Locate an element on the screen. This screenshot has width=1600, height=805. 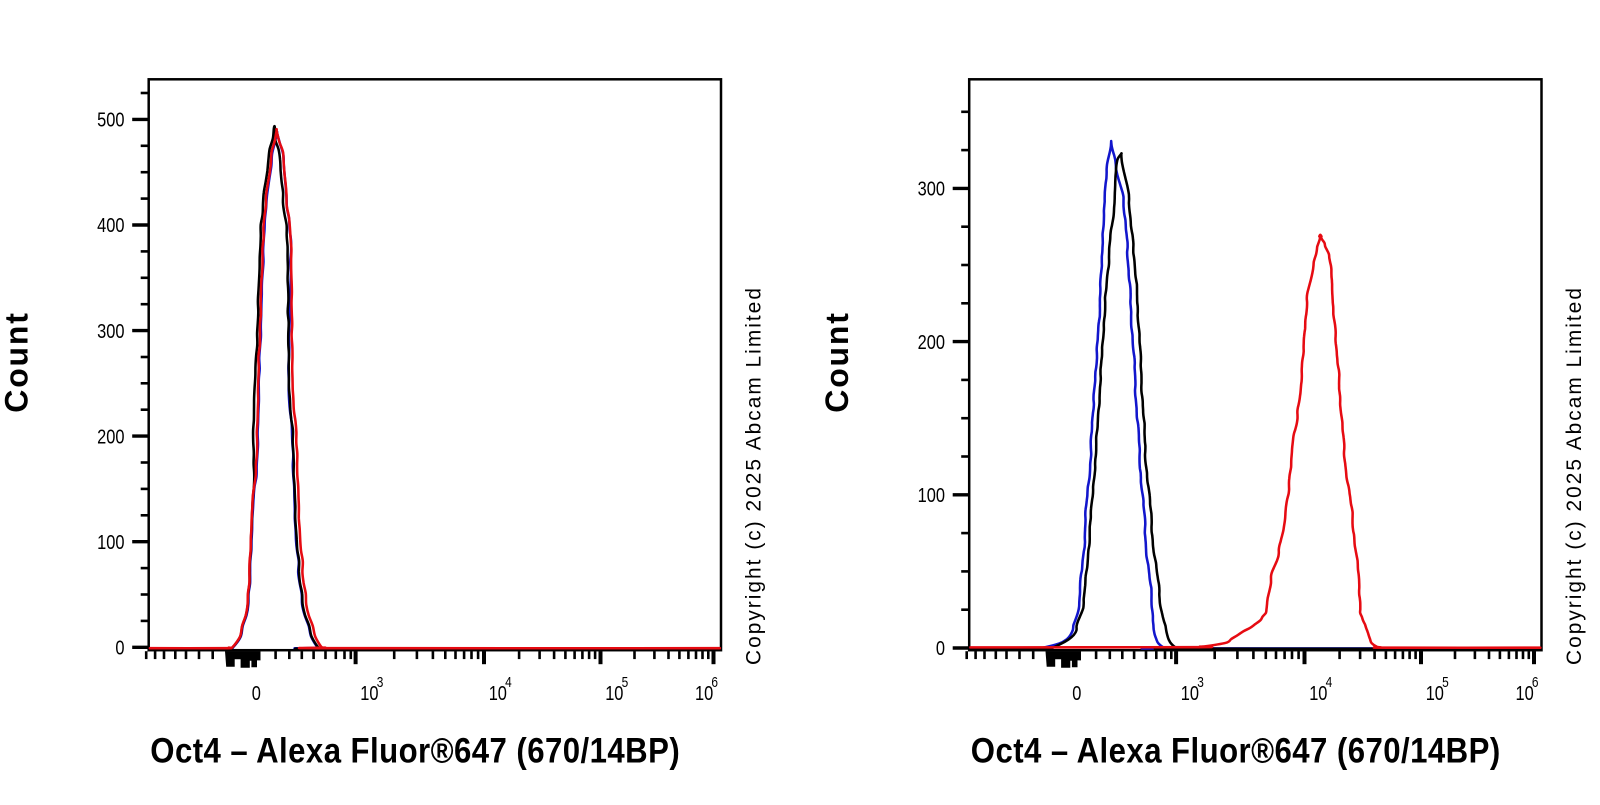
svg-text: 400 is located at coordinates (110, 225).